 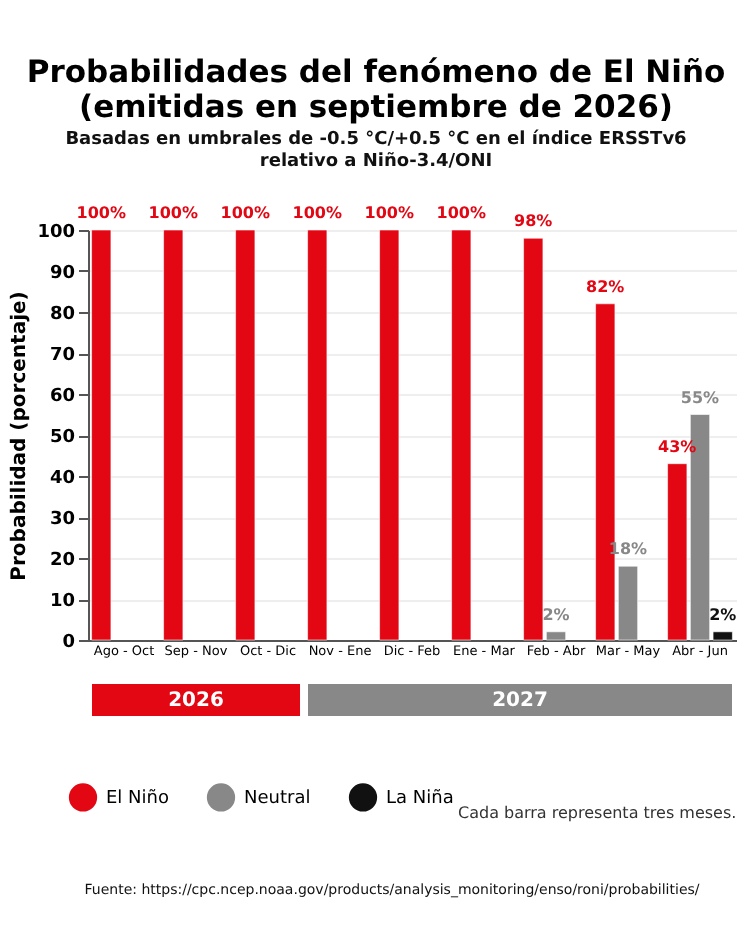 I want to click on y-tick-label: 0, so click(x=68, y=643).